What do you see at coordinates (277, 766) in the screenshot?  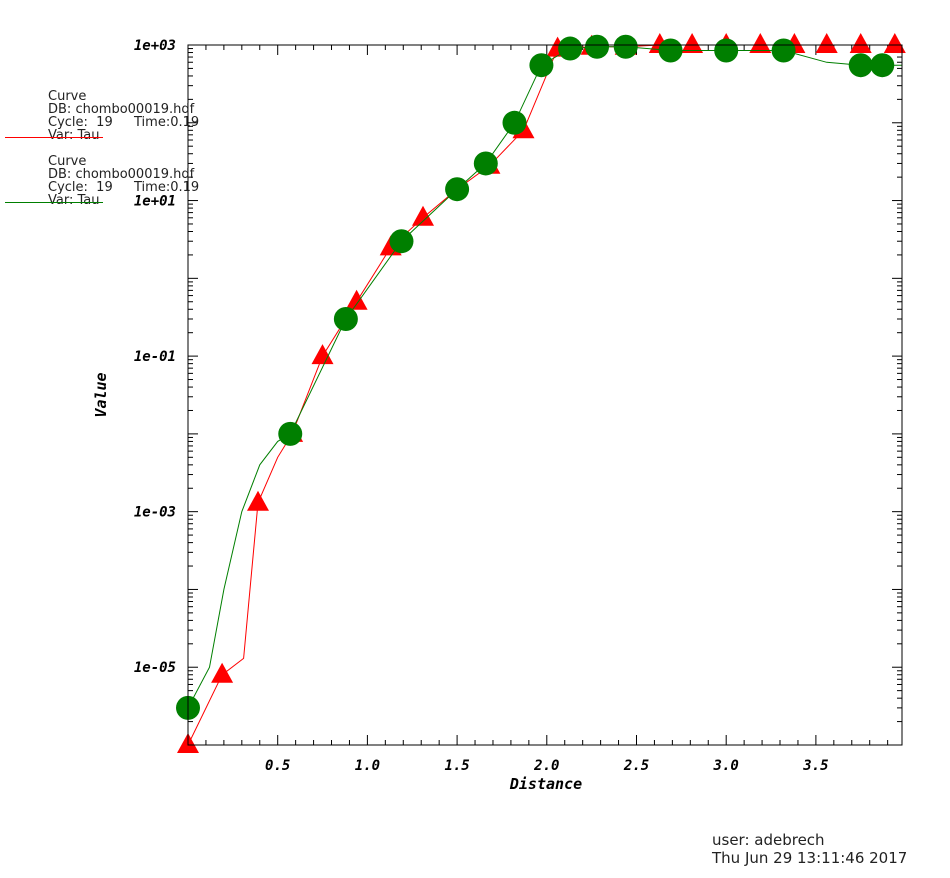 I see `x-tick-label: 0.5` at bounding box center [277, 766].